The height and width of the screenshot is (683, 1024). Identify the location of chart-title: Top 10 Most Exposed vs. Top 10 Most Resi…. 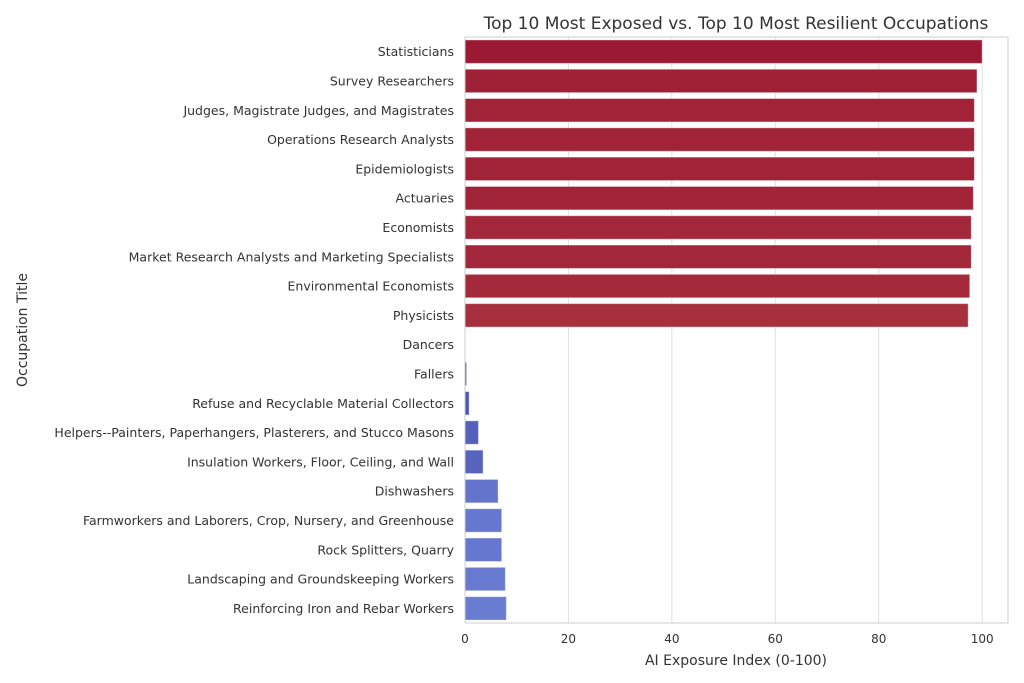
(736, 24).